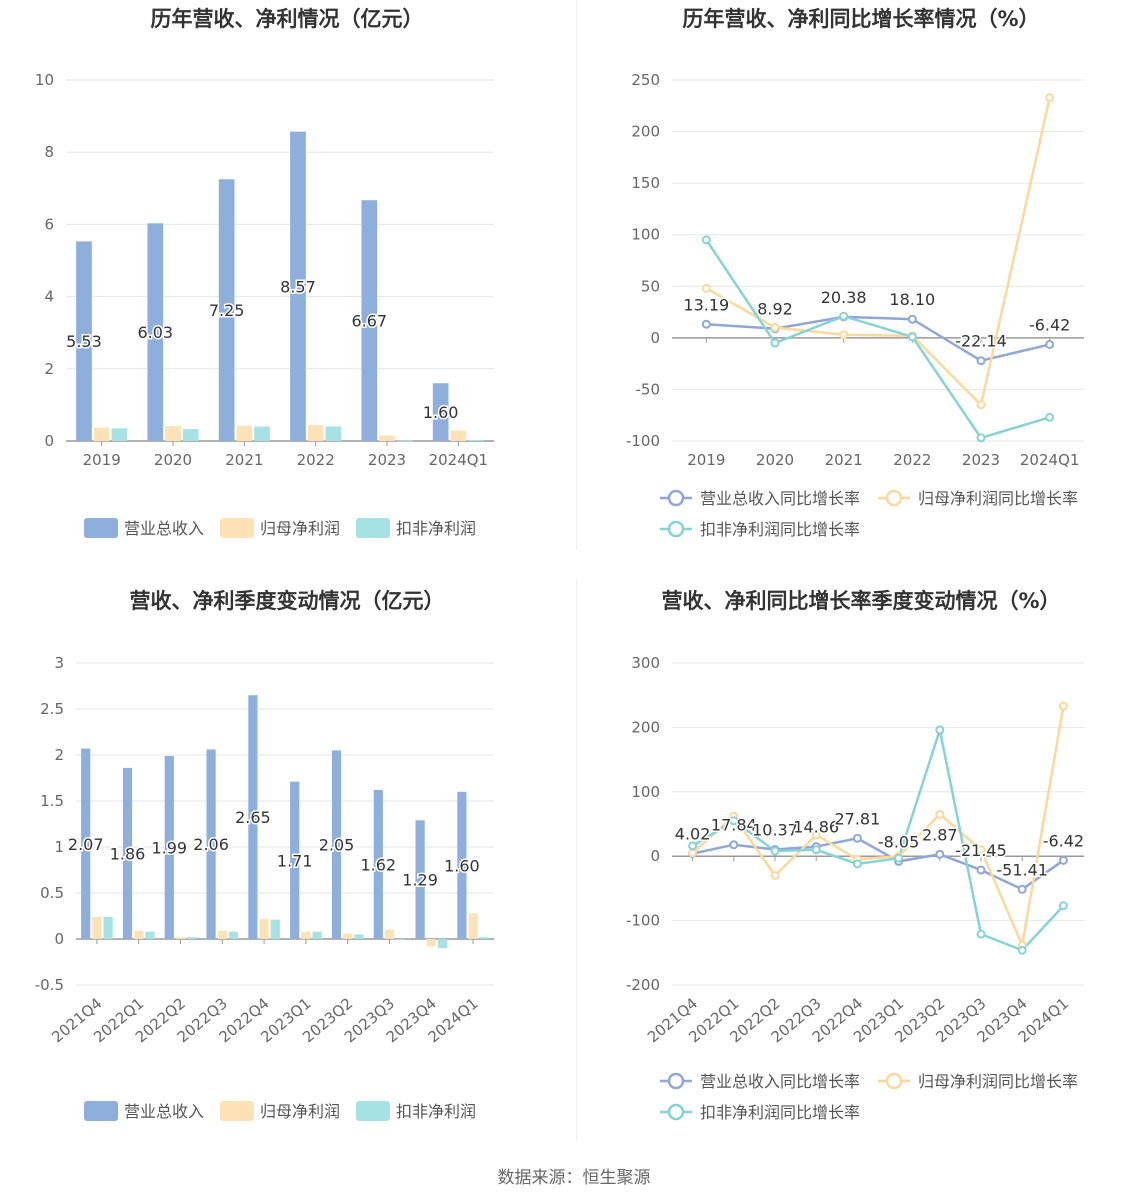  What do you see at coordinates (655, 856) in the screenshot?
I see `y-tick-label: 0` at bounding box center [655, 856].